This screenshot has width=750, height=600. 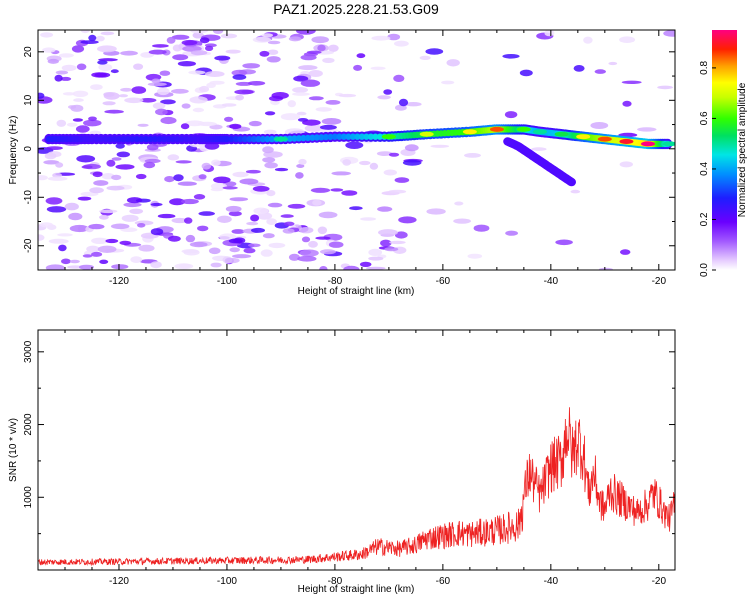 I want to click on snr-x-tick-label: -80, so click(x=335, y=581).